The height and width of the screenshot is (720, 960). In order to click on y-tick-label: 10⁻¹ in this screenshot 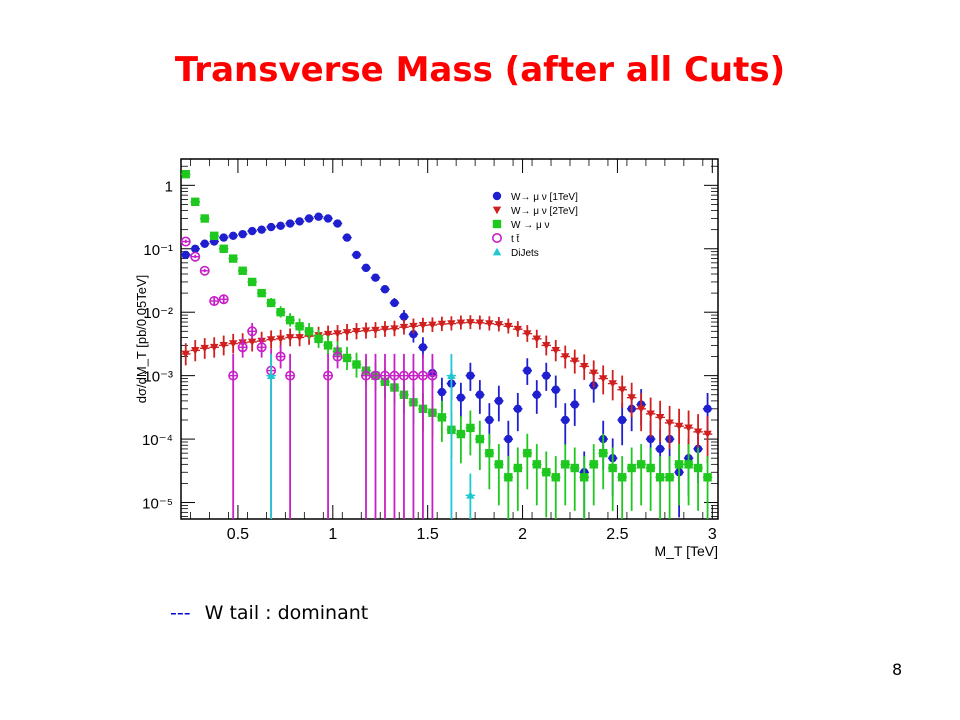, I will do `click(158, 250)`.